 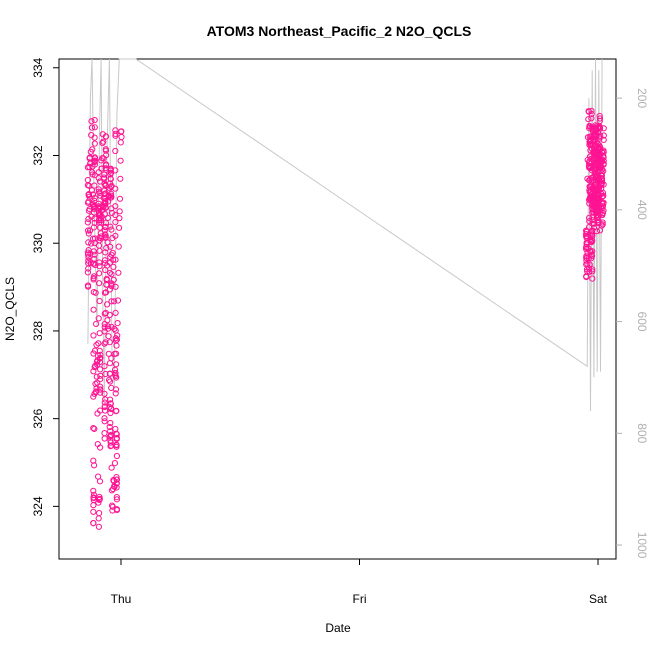 I want to click on chart-title: ATOM3 Northeast_Pacific_2 N2O_QCLS, so click(x=339, y=31).